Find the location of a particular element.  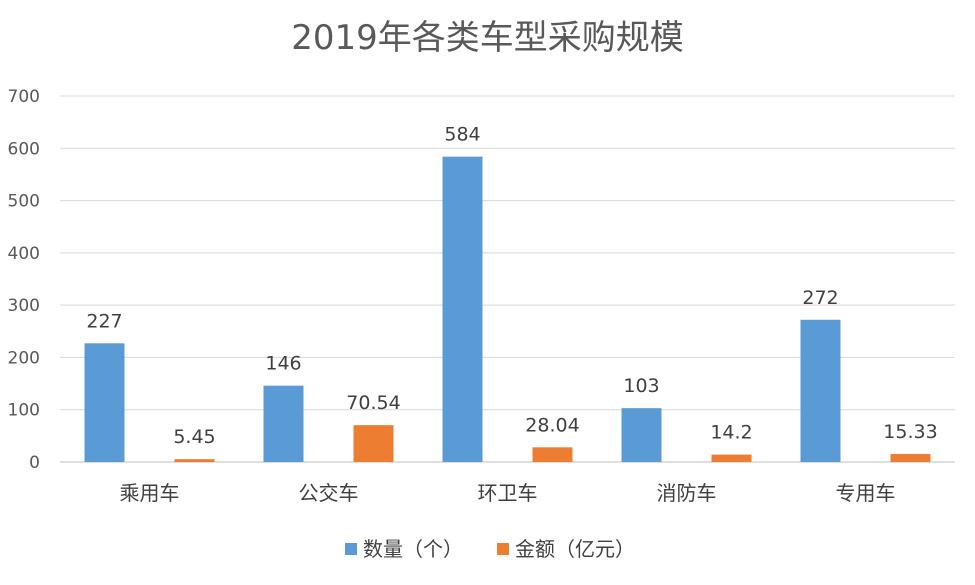

y-tick-label: 500 is located at coordinates (24, 202).